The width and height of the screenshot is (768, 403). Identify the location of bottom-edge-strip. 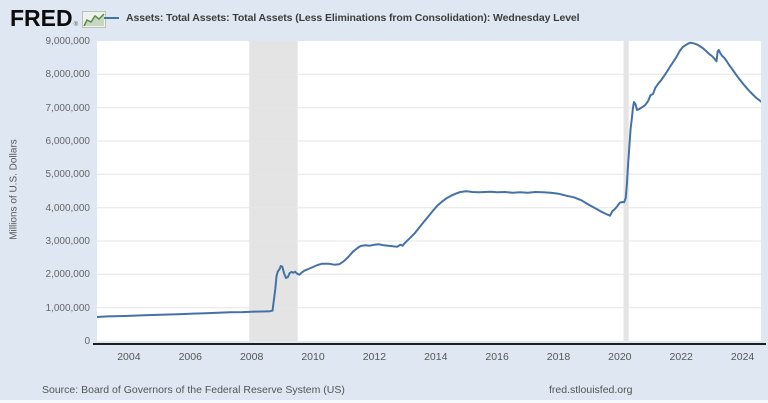
(384, 401).